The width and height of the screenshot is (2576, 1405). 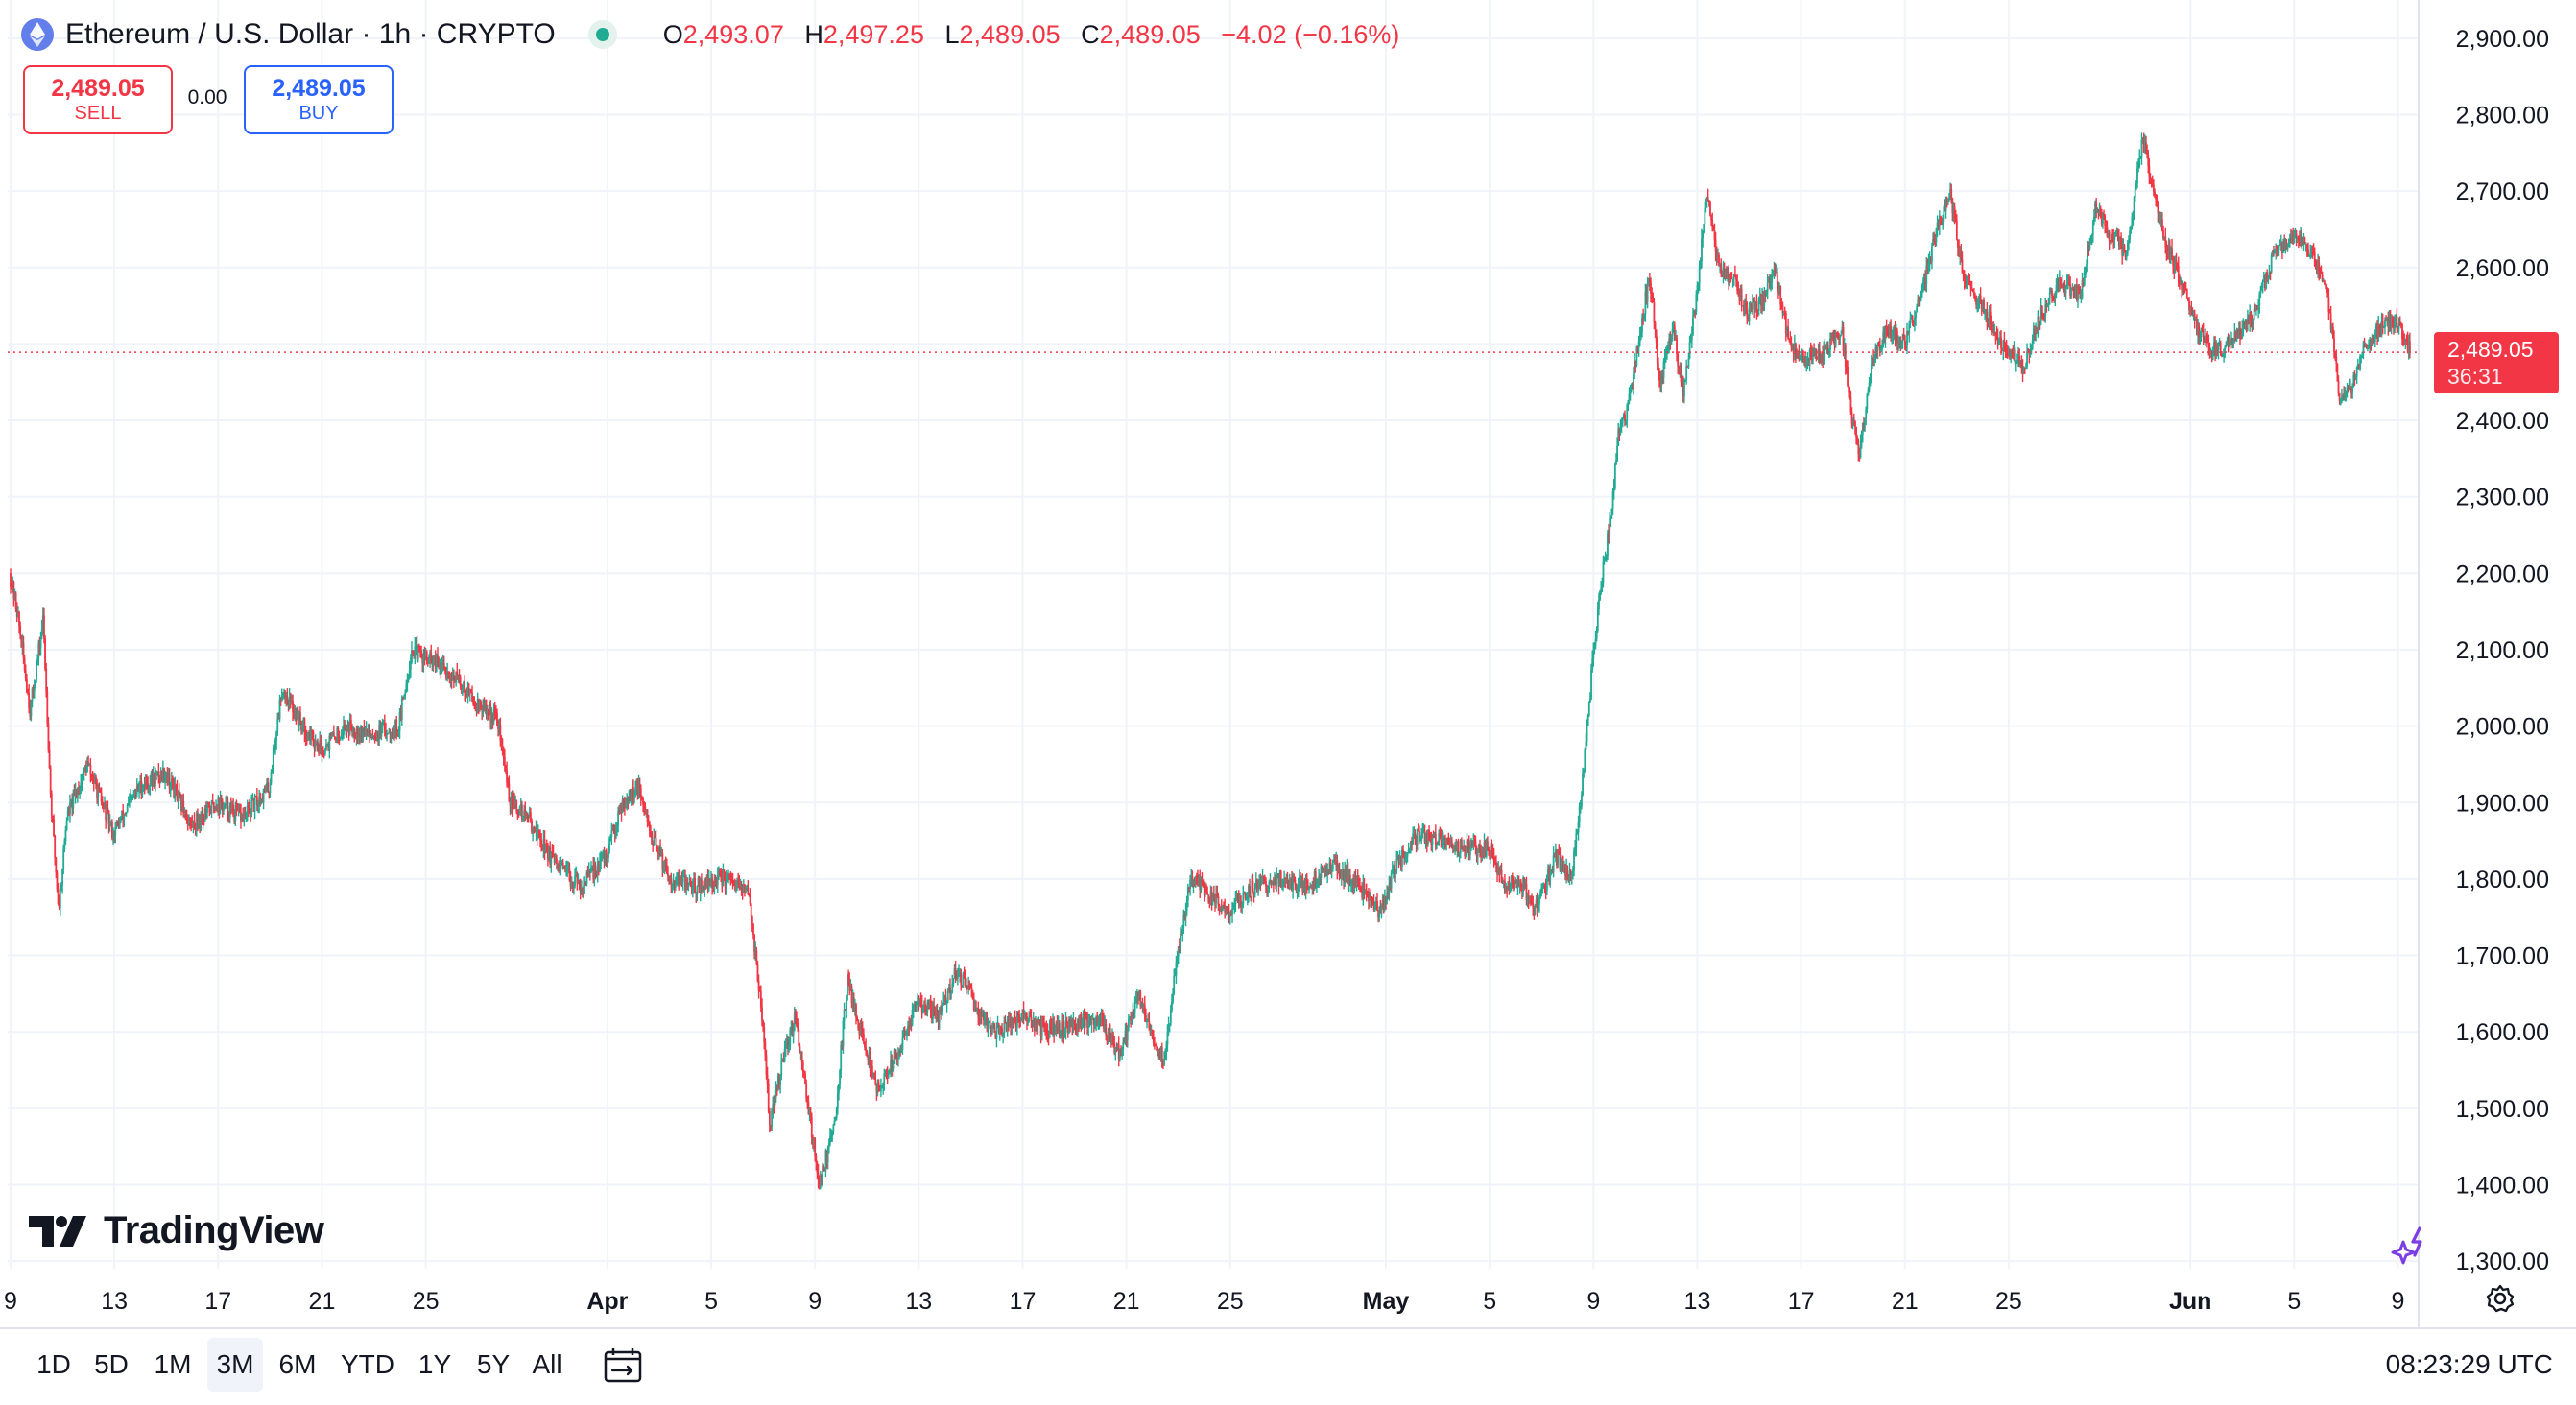 What do you see at coordinates (310, 34) in the screenshot?
I see `symbol-title: Ethereum / U.S. Dollar · 1h · CRYPTO` at bounding box center [310, 34].